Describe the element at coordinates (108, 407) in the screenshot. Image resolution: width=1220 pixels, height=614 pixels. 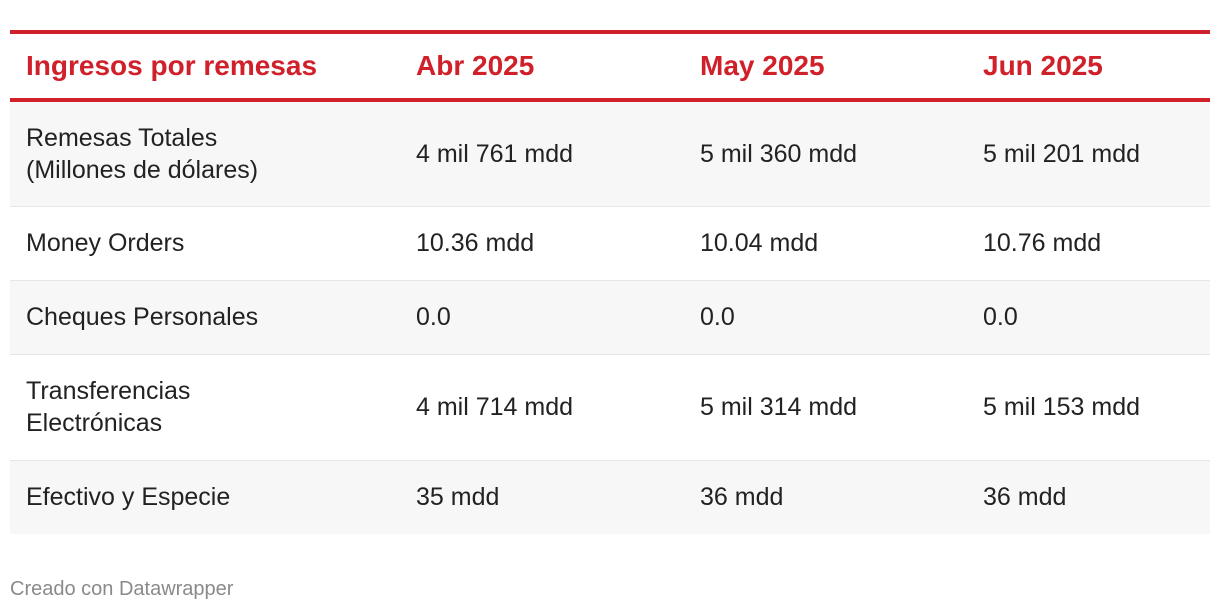
I see `row-label-cell: Transferencias Electrónicas` at that location.